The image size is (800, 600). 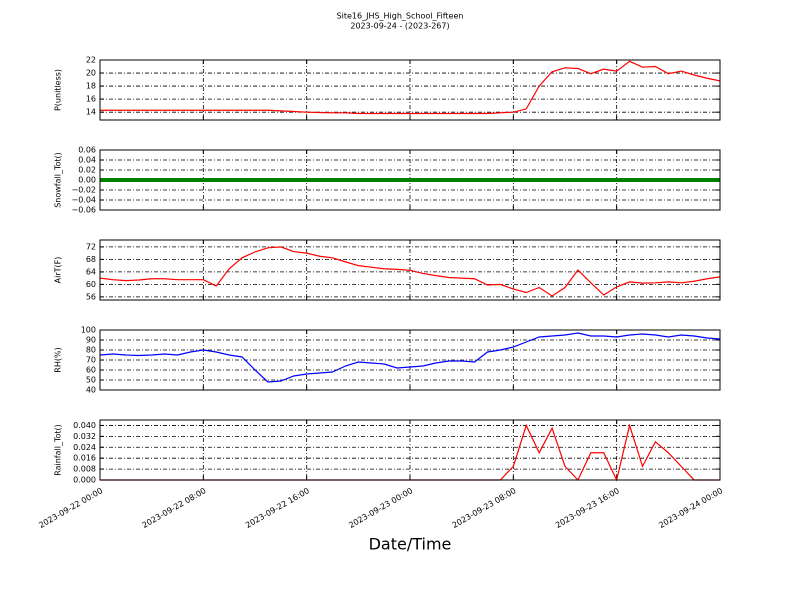 What do you see at coordinates (58, 180) in the screenshot?
I see `y-axis-label: Snowfall_Tot()` at bounding box center [58, 180].